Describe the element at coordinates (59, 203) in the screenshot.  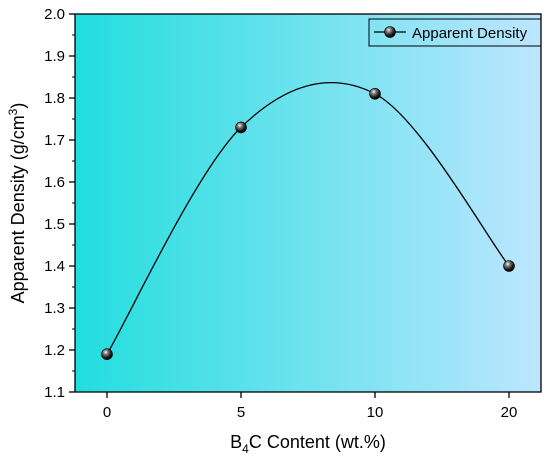
I see `y-axis: 1.1 1.2 1.3 1.4 1.5 1.6 1.7 1.8 1.9 2.0` at that location.